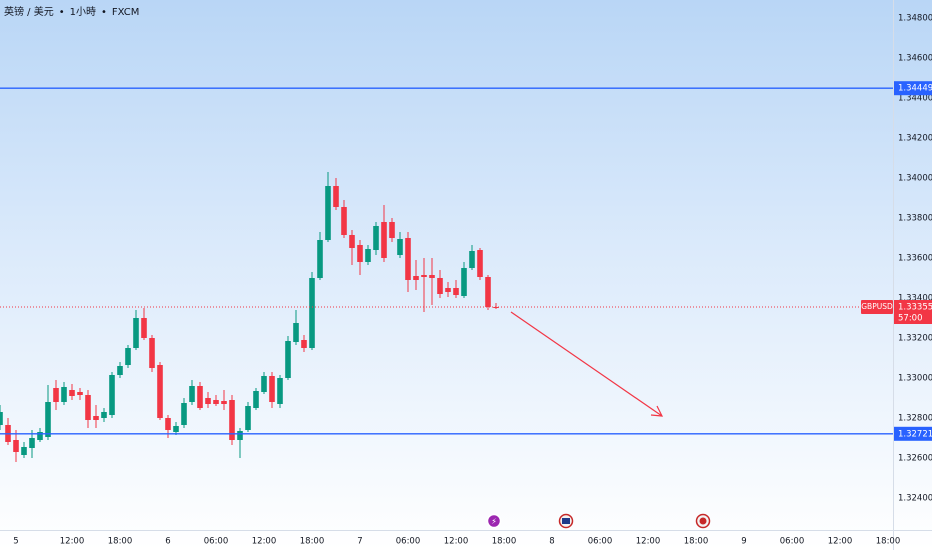 This screenshot has width=932, height=550. Describe the element at coordinates (126, 12) in the screenshot. I see `source: FXCM` at that location.